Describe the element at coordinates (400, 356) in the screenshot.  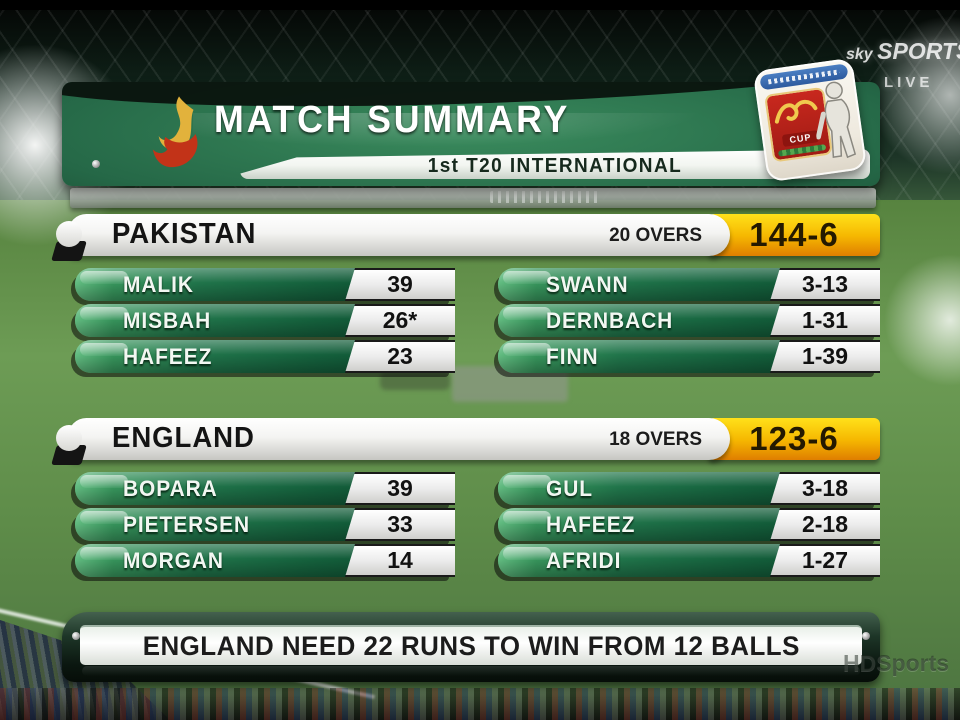
I see `player-runs: 23` at that location.